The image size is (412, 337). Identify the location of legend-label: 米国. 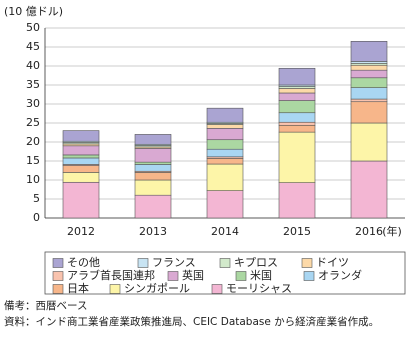
(261, 275).